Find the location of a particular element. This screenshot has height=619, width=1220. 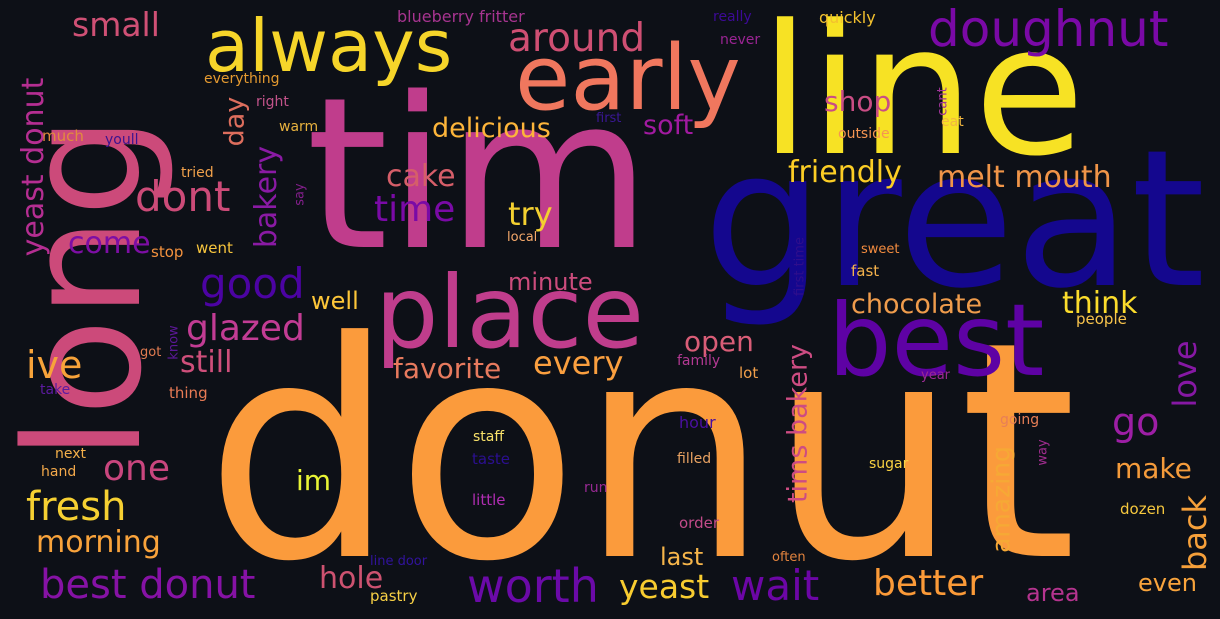

word: fresh is located at coordinates (76, 507).